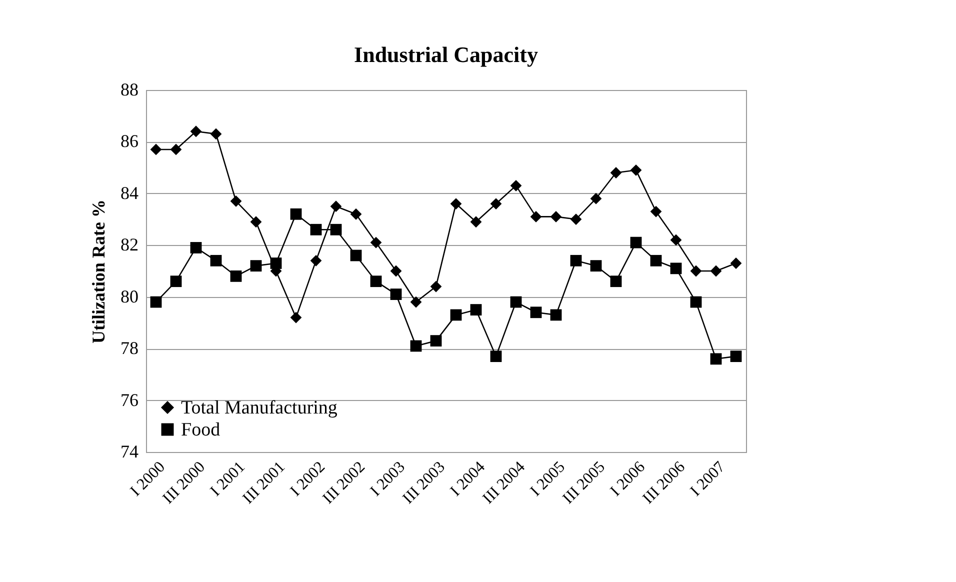 Image resolution: width=956 pixels, height=582 pixels. I want to click on y-tick-label: 76, so click(129, 400).